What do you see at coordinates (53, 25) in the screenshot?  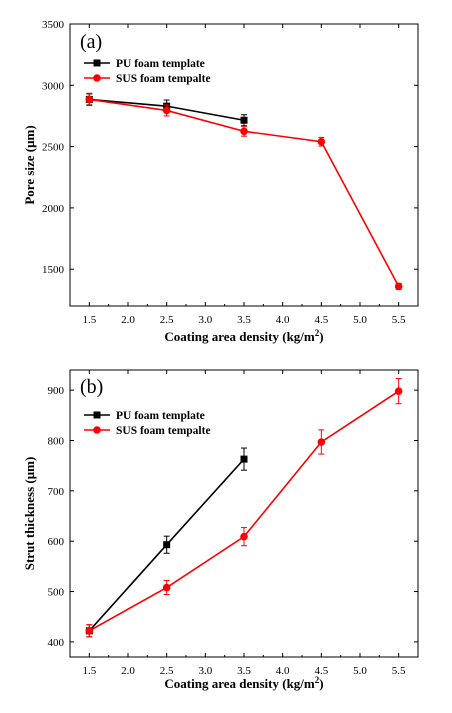 I see `y-tick-label: 3500` at bounding box center [53, 25].